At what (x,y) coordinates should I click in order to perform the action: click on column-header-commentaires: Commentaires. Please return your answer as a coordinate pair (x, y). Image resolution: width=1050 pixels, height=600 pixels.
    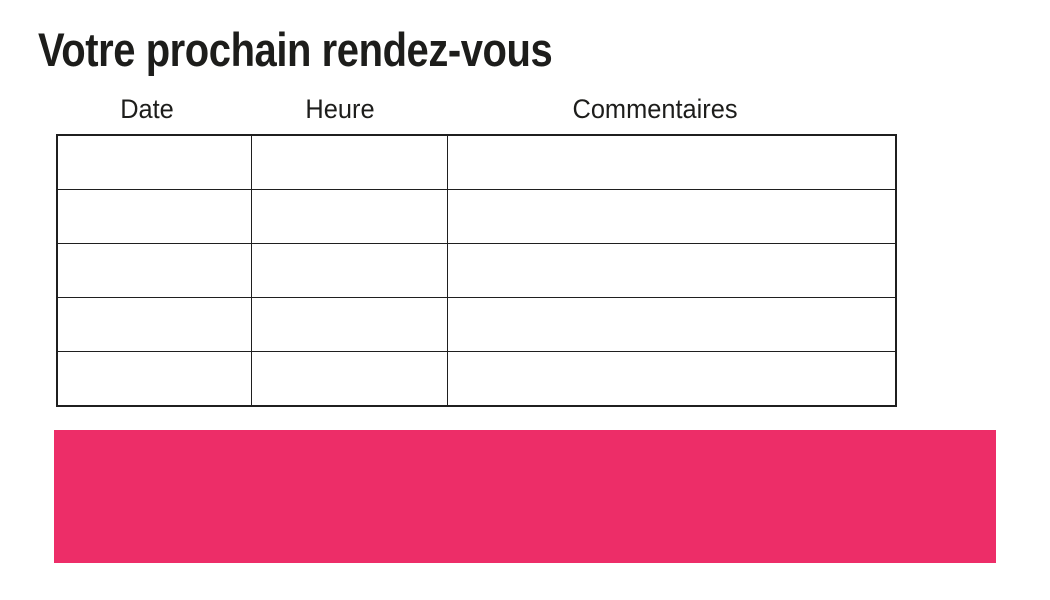
    Looking at the image, I should click on (655, 109).